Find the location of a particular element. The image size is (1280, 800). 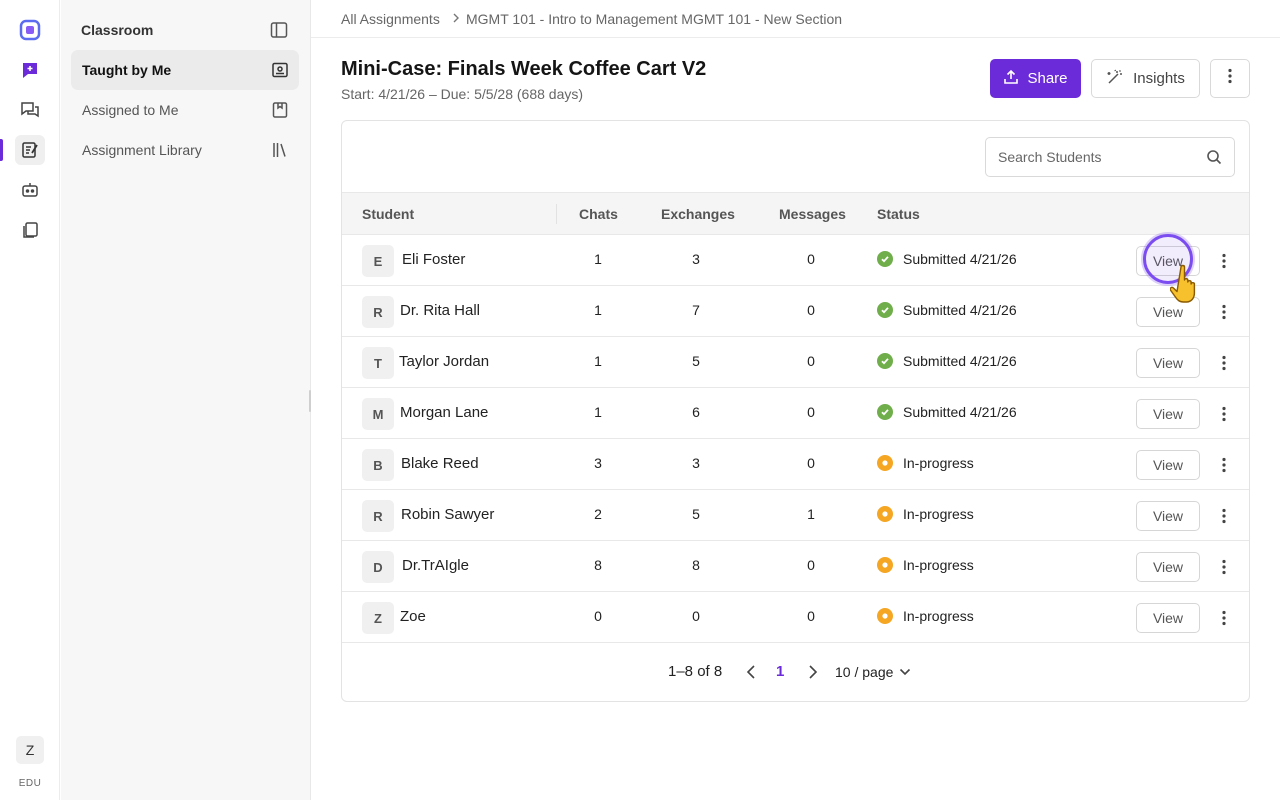

insights-button: Insights is located at coordinates (1145, 78).